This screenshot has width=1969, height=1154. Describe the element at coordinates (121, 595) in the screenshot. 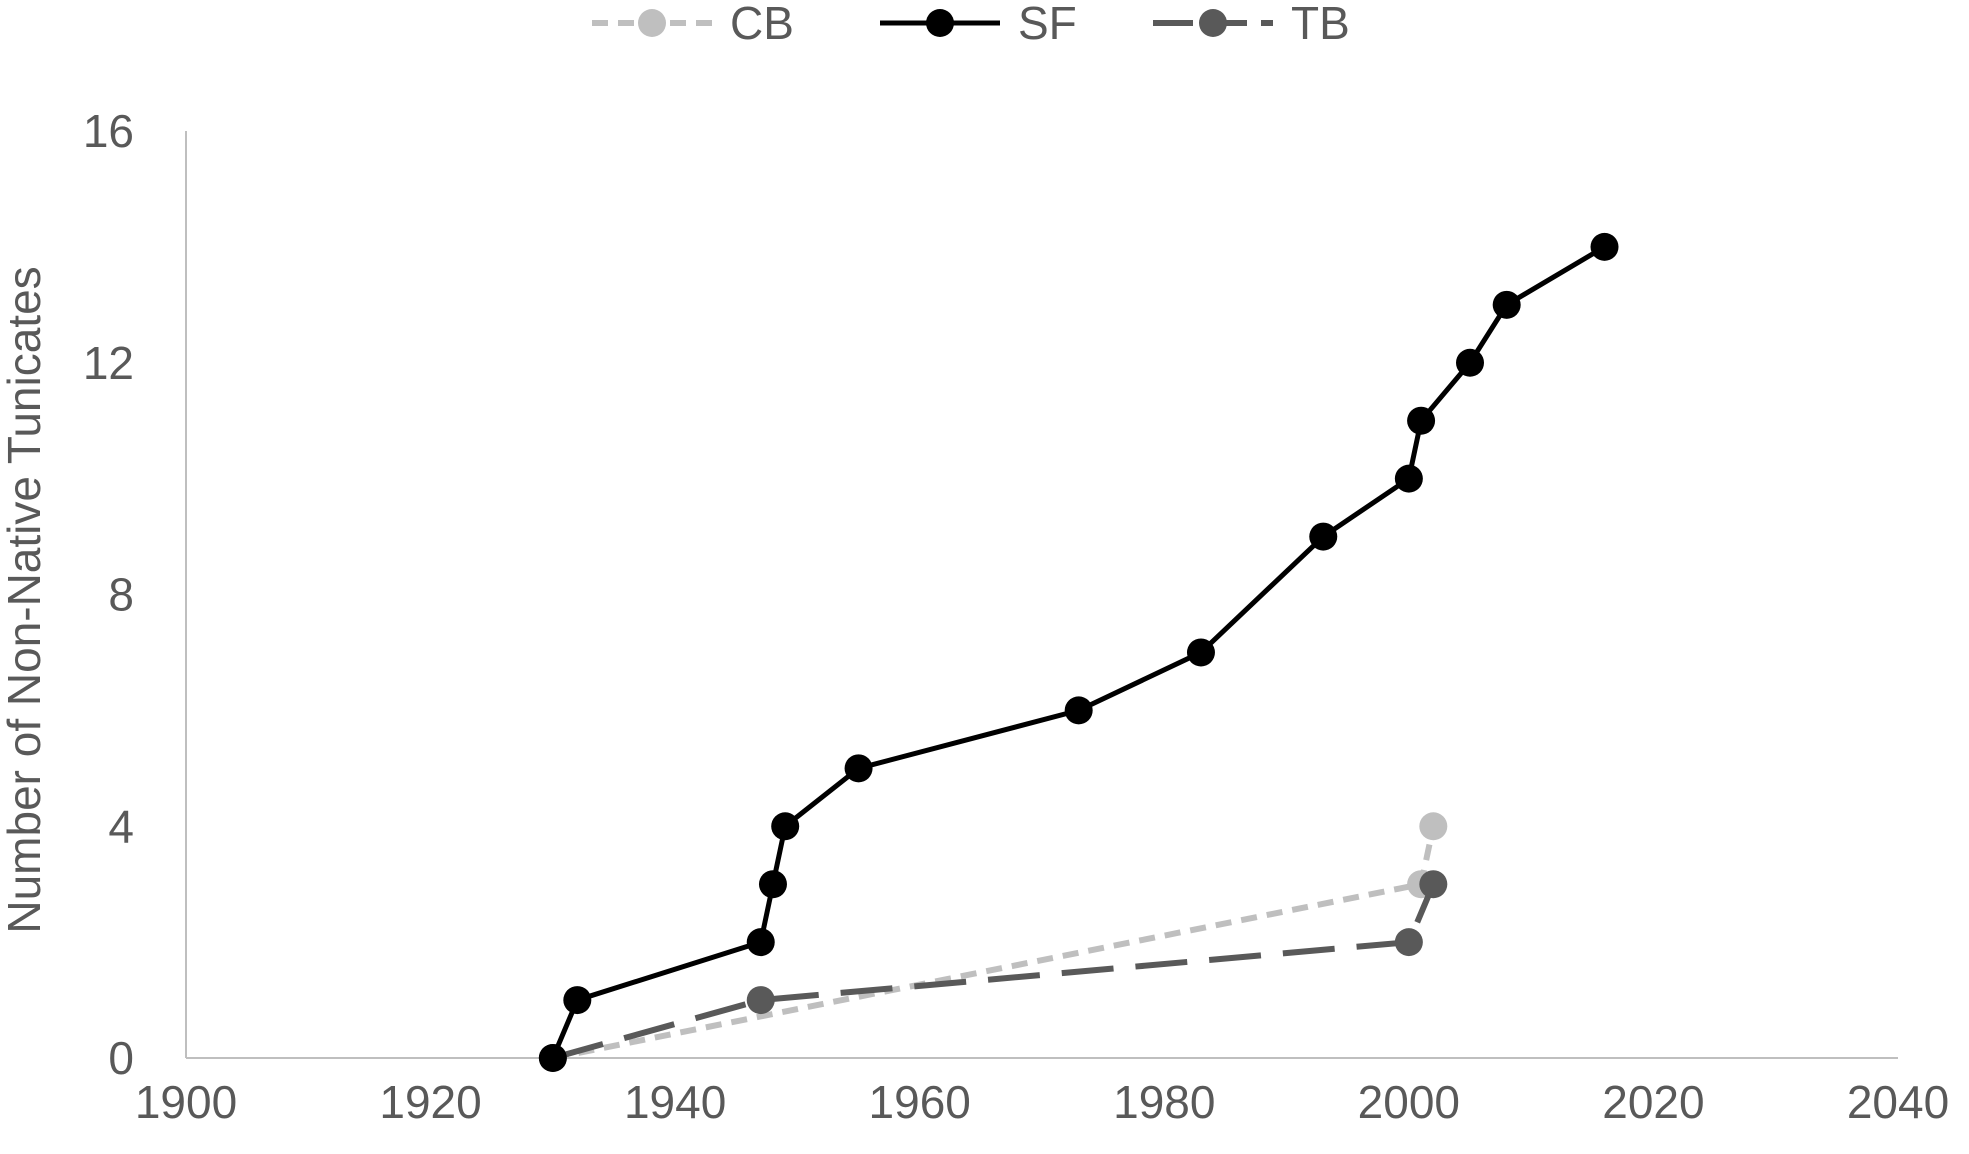

I see `y-tick-label: 8` at that location.